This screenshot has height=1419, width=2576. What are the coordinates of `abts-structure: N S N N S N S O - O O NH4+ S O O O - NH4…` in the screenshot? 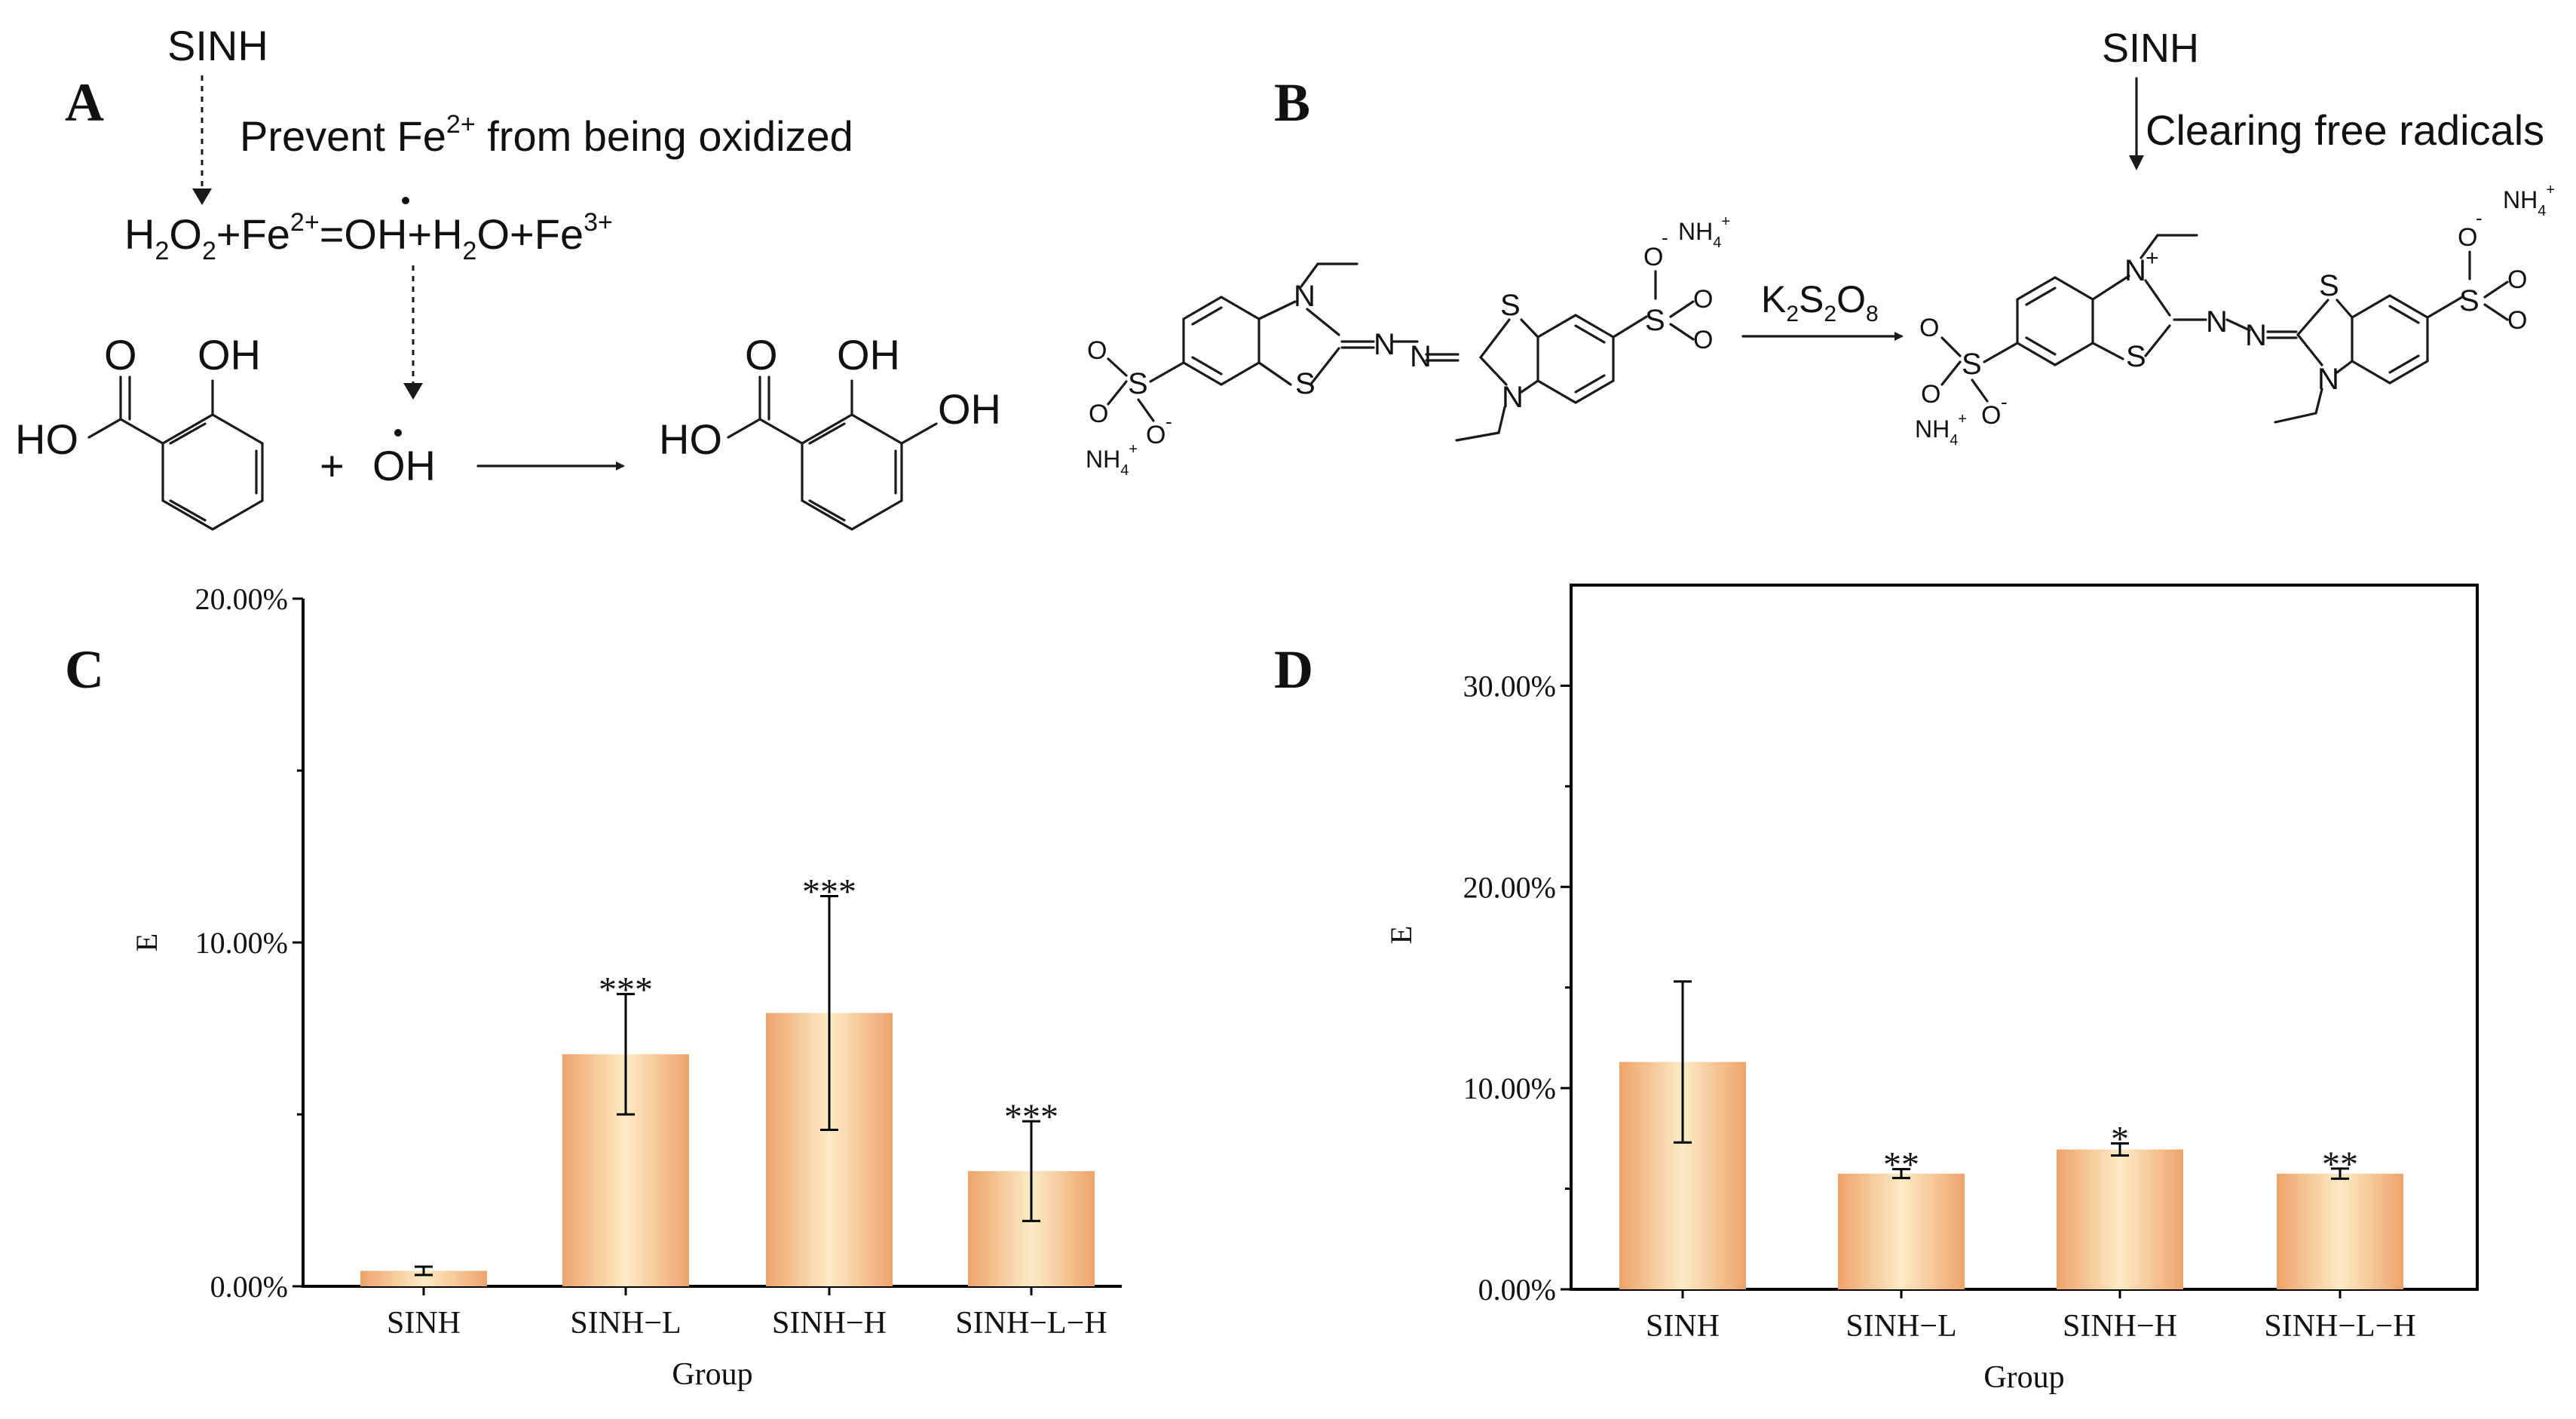 It's located at (1408, 346).